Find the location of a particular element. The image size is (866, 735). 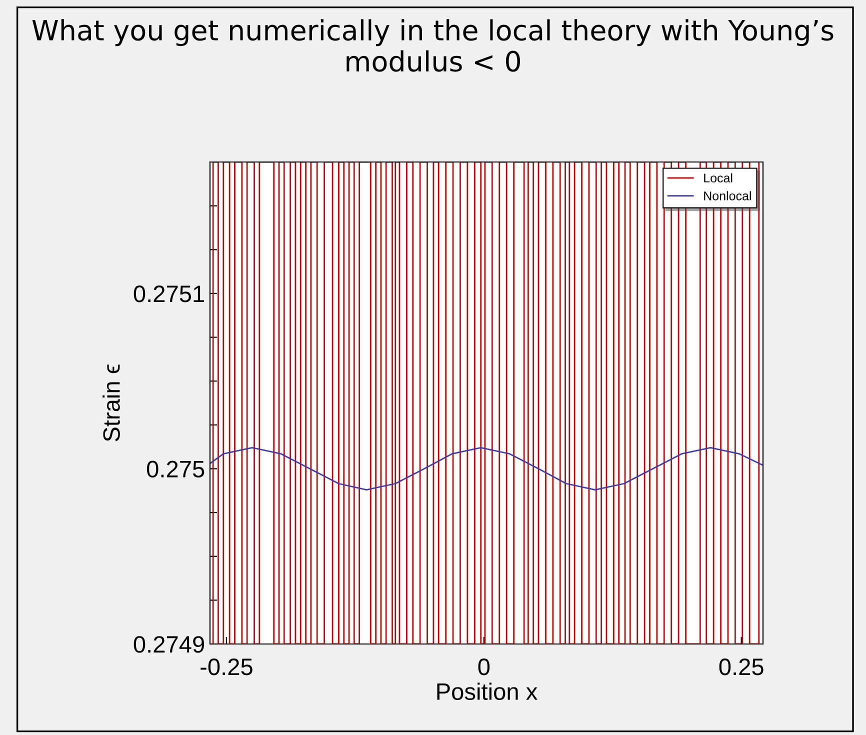

x-tick-label: -0.25 is located at coordinates (226, 667).